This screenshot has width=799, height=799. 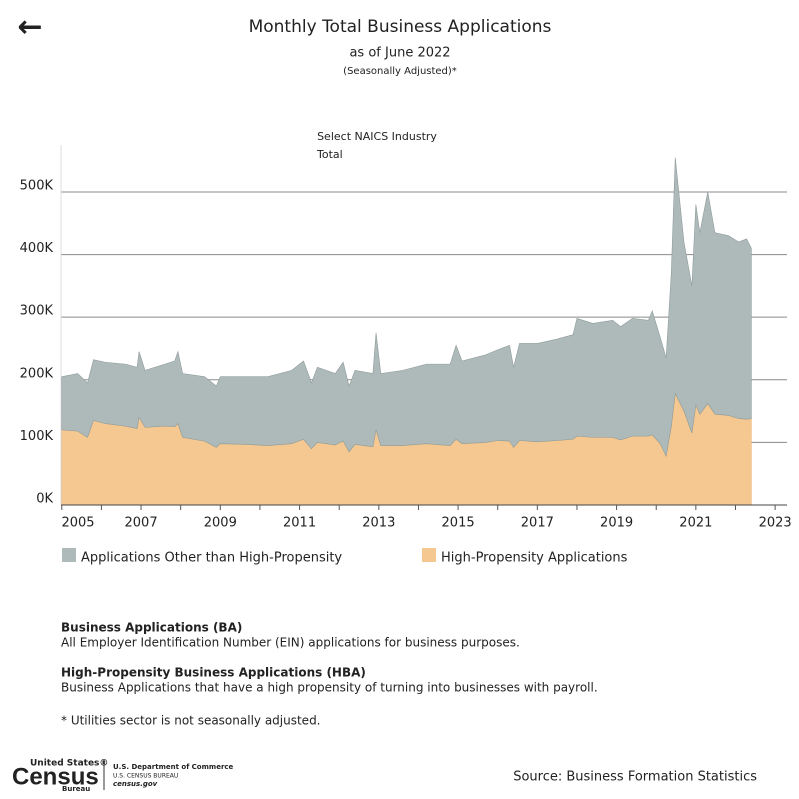 I want to click on subtitle-note: (Seasonally Adjusted)*, so click(x=400, y=71).